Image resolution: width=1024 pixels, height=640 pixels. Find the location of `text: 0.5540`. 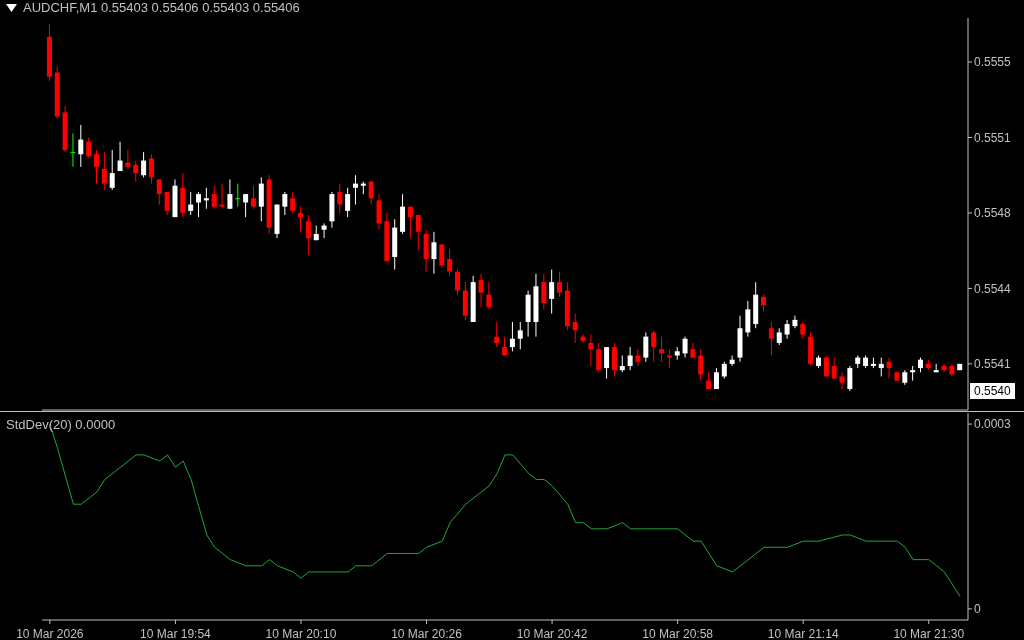

text: 0.5540 is located at coordinates (992, 391).